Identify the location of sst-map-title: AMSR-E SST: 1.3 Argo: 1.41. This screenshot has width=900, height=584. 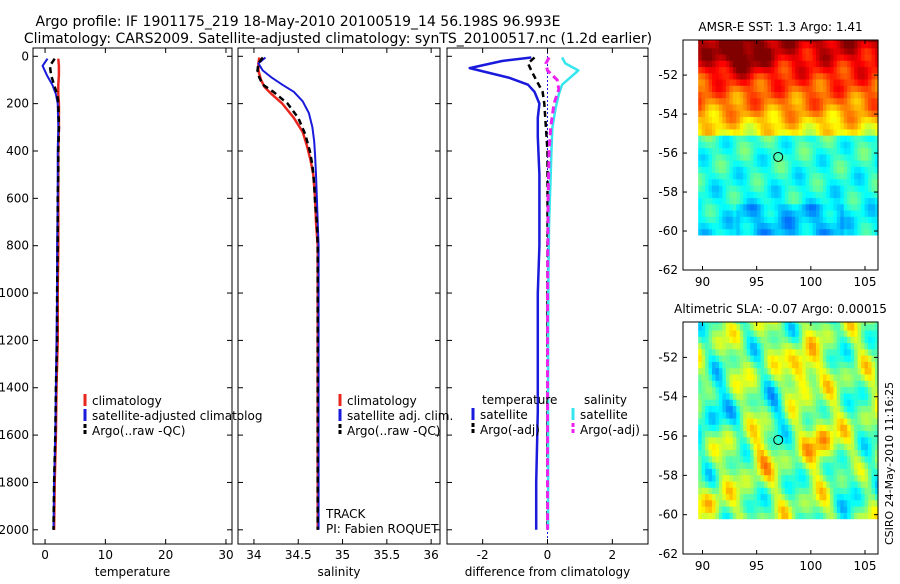
(780, 27).